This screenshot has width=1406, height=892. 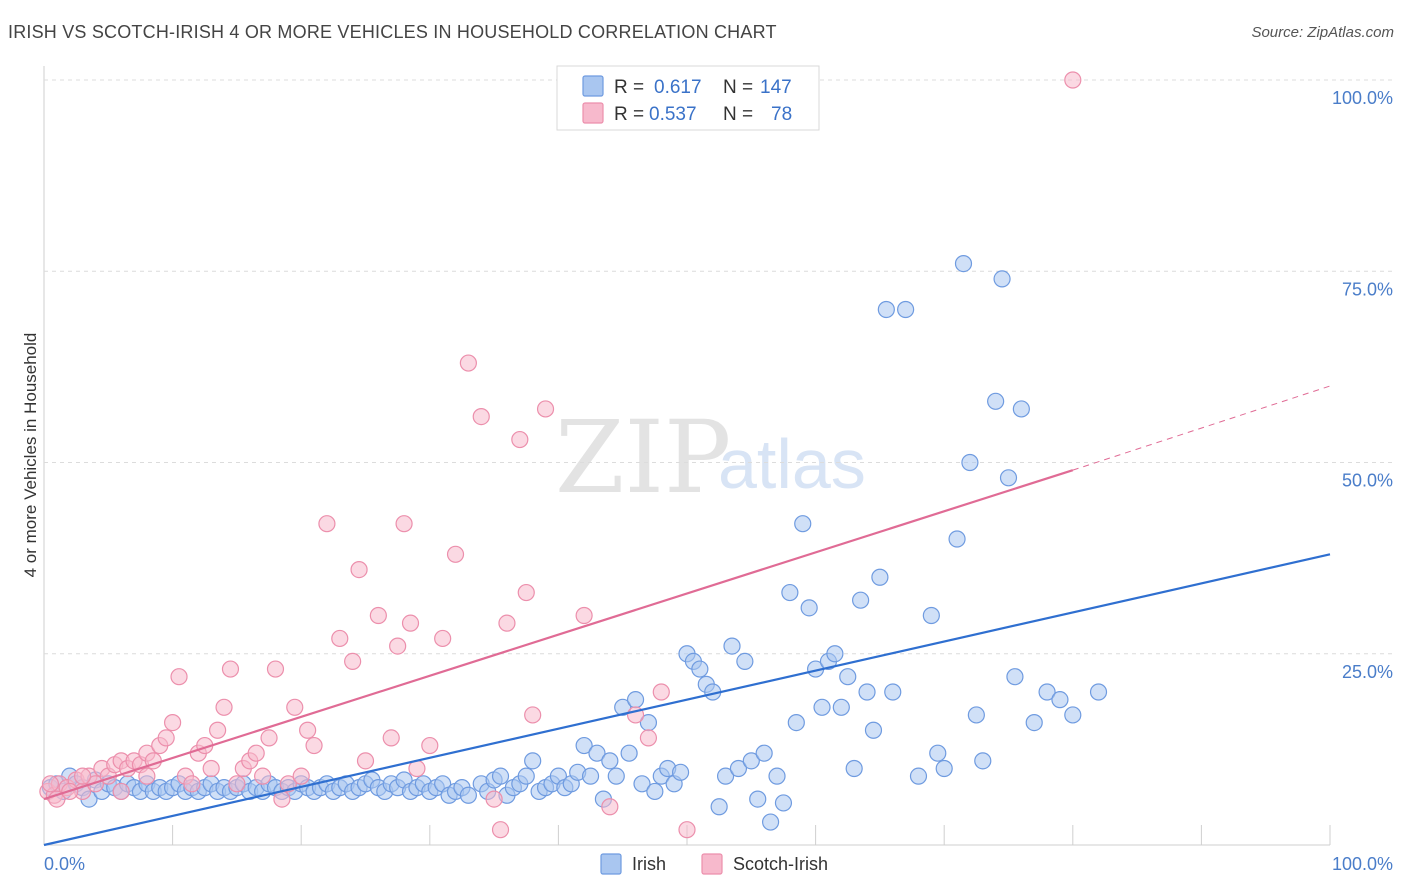 I want to click on legend-r-value-irish: 0.617, so click(x=678, y=87).